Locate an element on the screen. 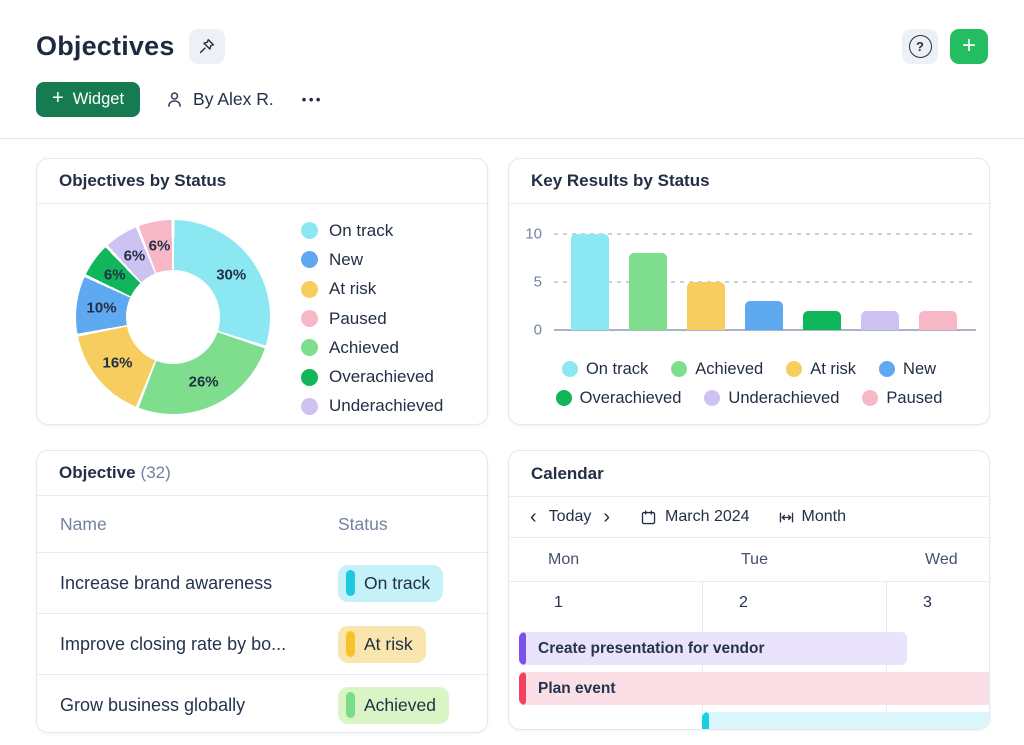  bar-plot-area: 10 5 0 is located at coordinates (750, 282).